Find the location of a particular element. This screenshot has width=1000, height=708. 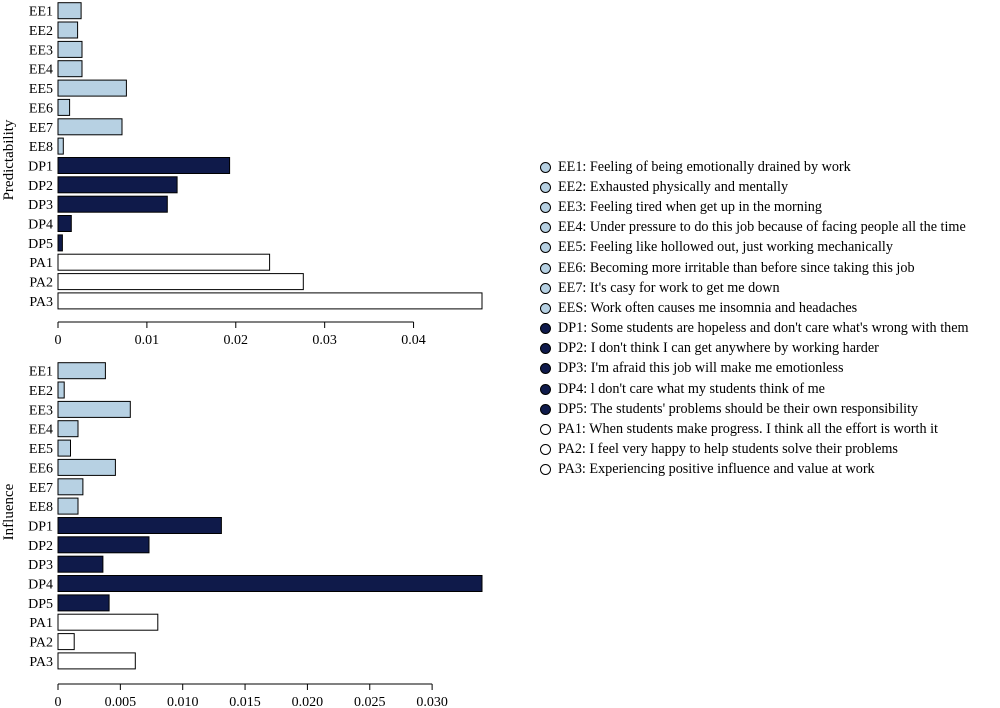

bar-dp1 is located at coordinates (139, 525).